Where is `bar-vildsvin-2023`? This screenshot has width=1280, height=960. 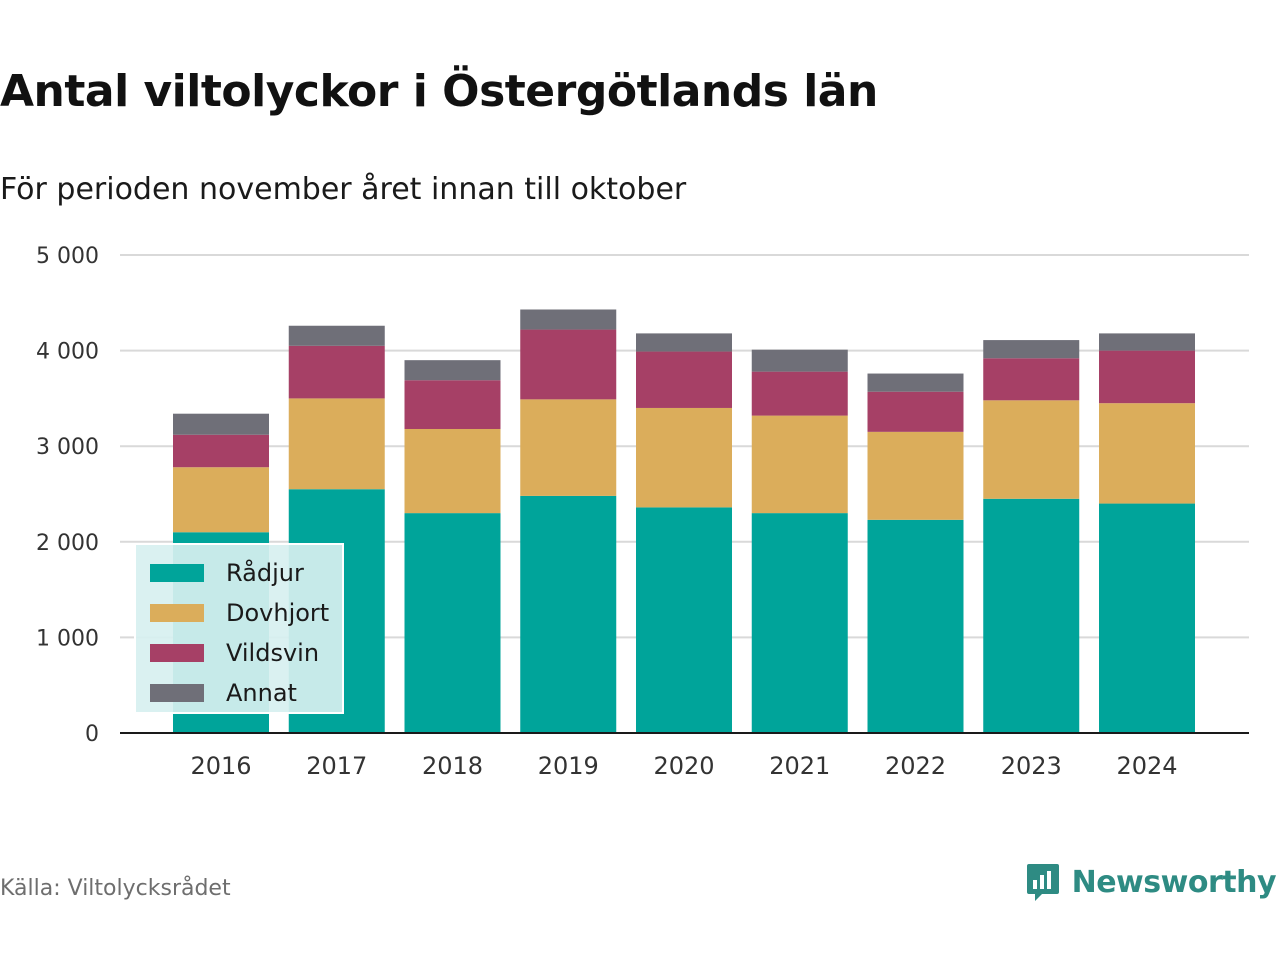
bar-vildsvin-2023 is located at coordinates (1031, 379).